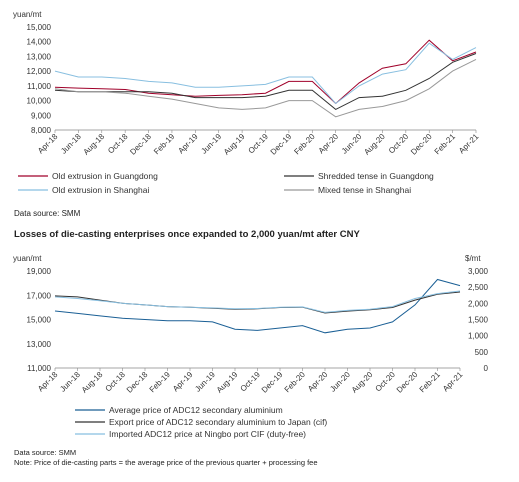 Image resolution: width=519 pixels, height=482 pixels. I want to click on legend-label-3: Mixed tense in Shanghai, so click(364, 190).